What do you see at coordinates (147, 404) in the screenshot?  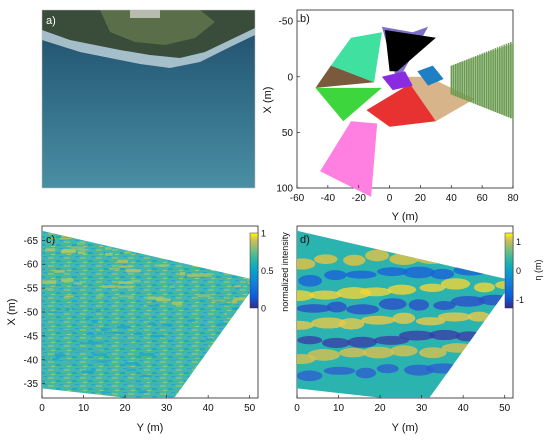 I see `panel-c-xticks: 0 10 20 30 40 50` at bounding box center [147, 404].